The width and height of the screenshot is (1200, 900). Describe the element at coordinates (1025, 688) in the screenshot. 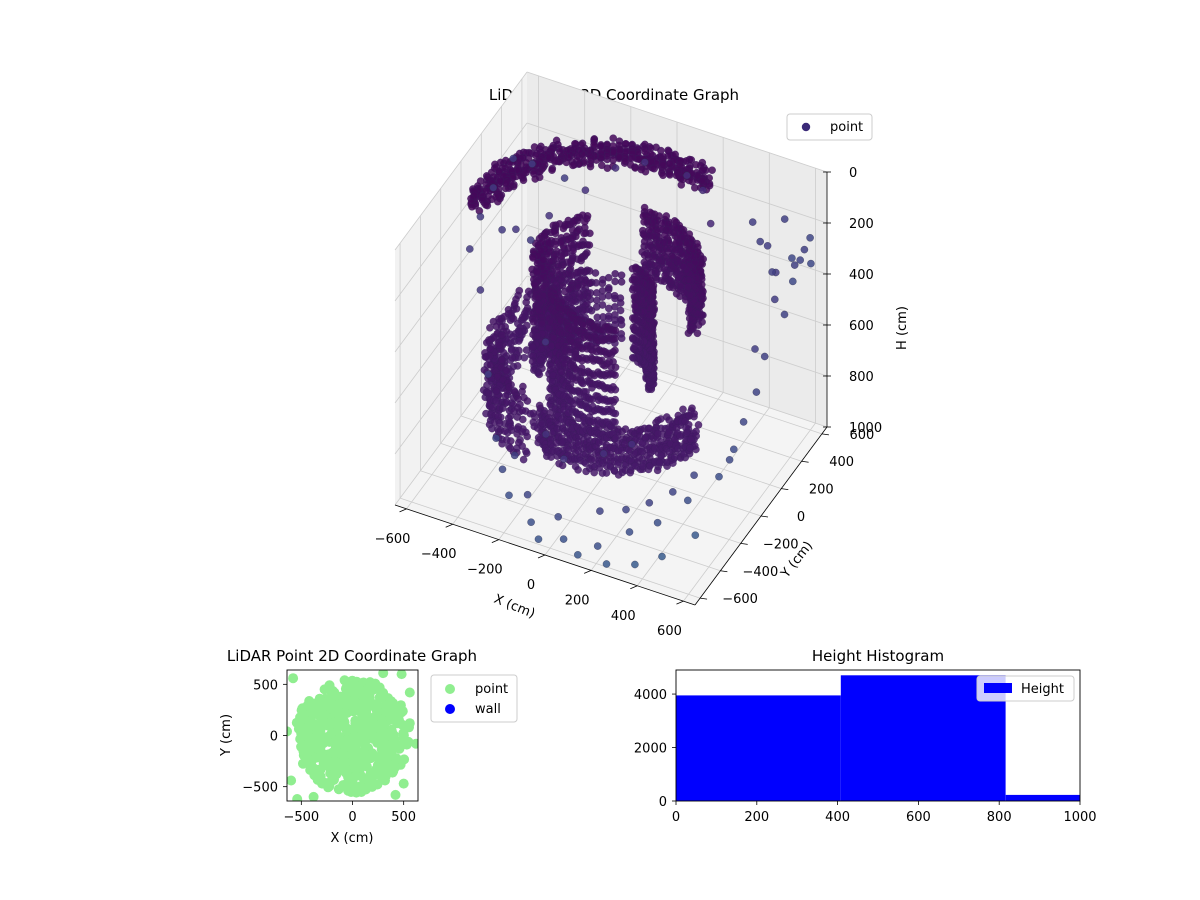

I see `legend-histogram: Height` at that location.